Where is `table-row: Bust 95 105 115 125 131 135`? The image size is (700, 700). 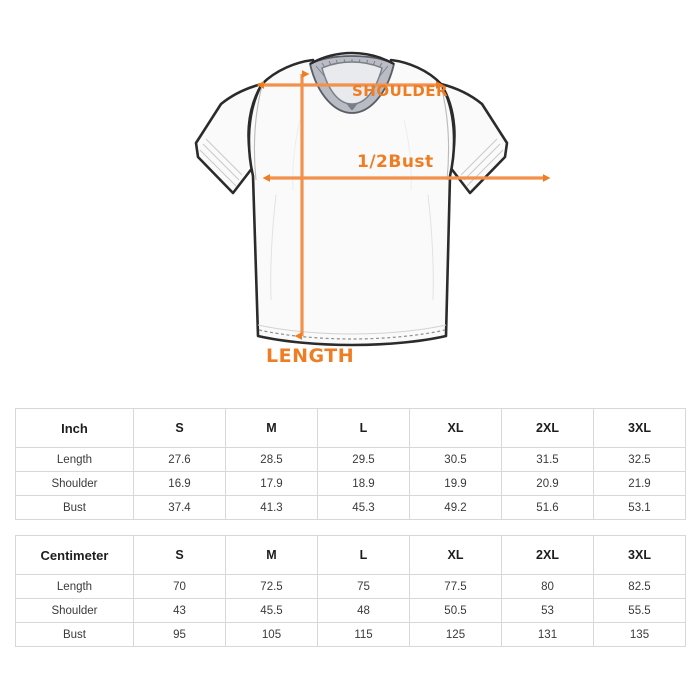 table-row: Bust 95 105 115 125 131 135 is located at coordinates (350, 634).